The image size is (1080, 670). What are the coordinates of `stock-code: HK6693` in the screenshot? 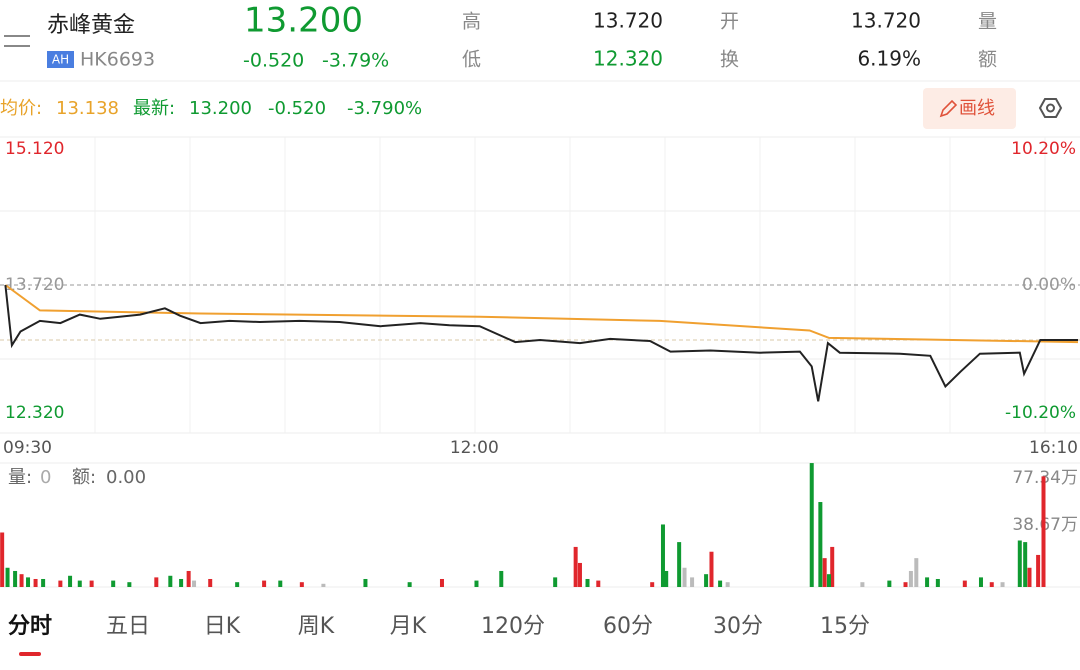 It's located at (117, 60).